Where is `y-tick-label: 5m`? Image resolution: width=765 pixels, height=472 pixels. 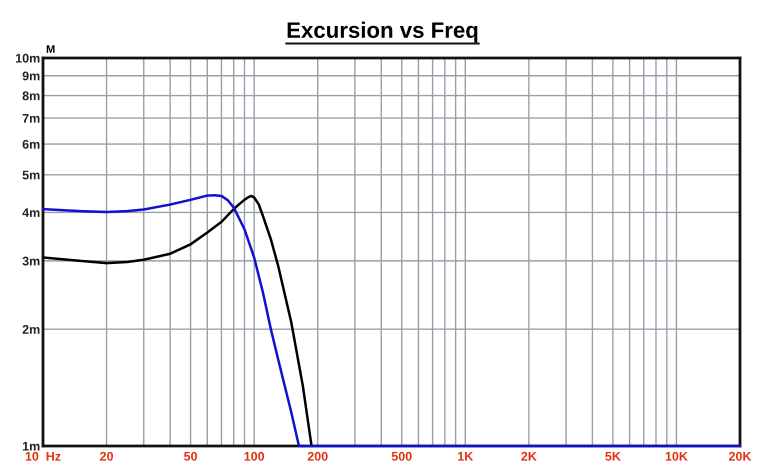
y-tick-label: 5m is located at coordinates (31, 175).